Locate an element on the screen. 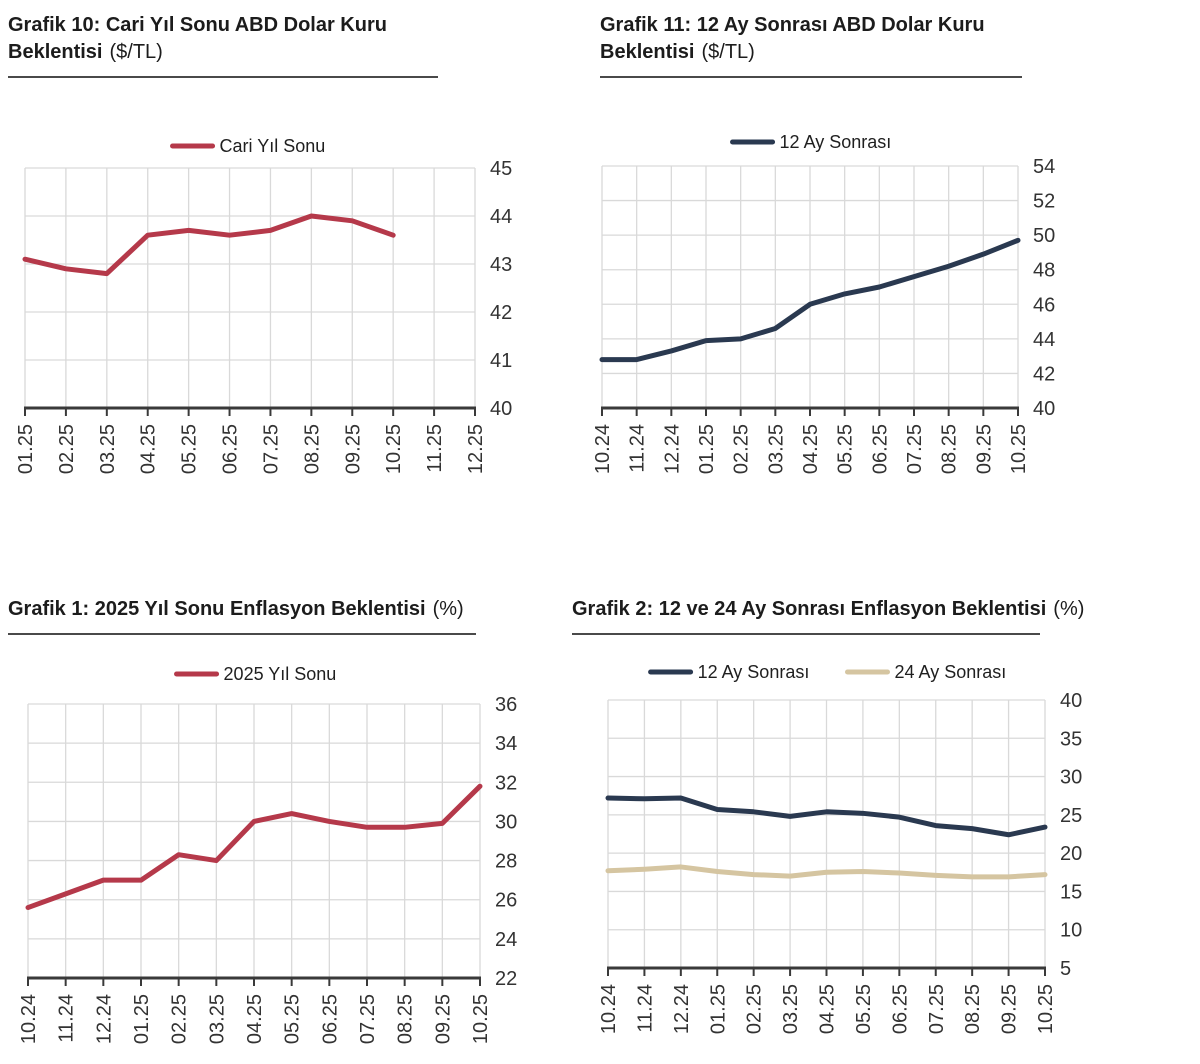 This screenshot has width=1200, height=1064. legend-label: 24 Ay Sonrası is located at coordinates (951, 672).